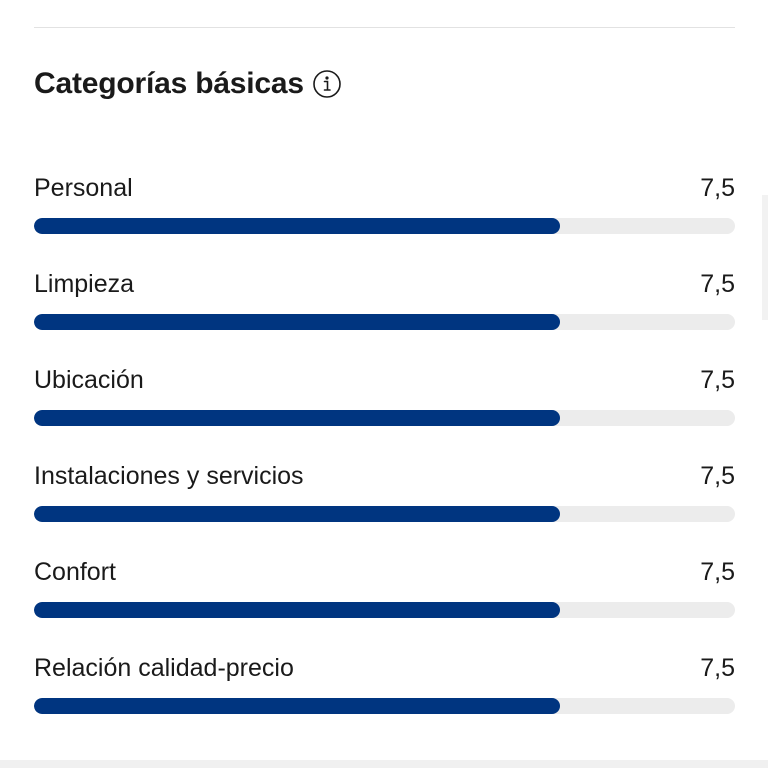 The height and width of the screenshot is (768, 768). Describe the element at coordinates (384, 764) in the screenshot. I see `bottom-divider` at that location.